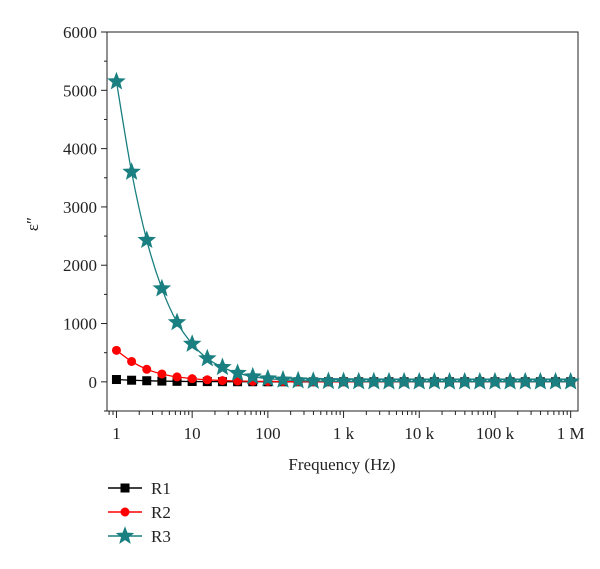 The width and height of the screenshot is (600, 569). Describe the element at coordinates (344, 433) in the screenshot. I see `x-tick-label: 1 k` at that location.